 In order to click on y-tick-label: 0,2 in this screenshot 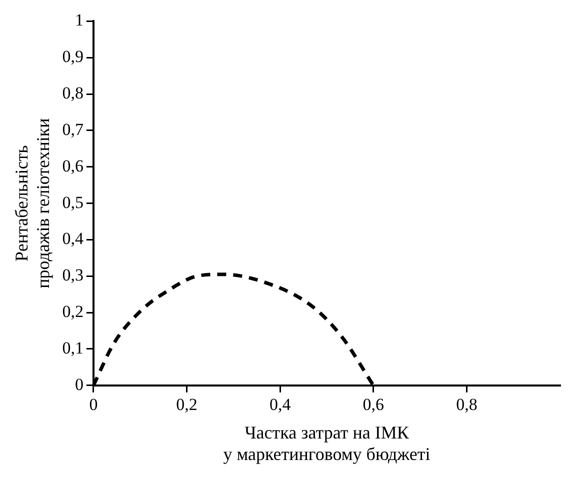, I will do `click(73, 312)`.